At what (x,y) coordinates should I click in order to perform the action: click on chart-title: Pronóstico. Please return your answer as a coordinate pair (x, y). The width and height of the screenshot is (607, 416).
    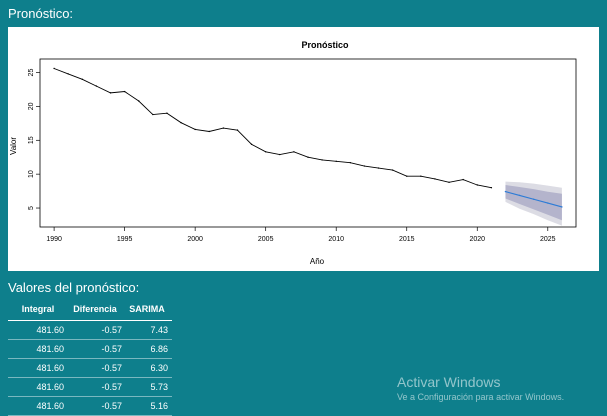
    Looking at the image, I should click on (325, 45).